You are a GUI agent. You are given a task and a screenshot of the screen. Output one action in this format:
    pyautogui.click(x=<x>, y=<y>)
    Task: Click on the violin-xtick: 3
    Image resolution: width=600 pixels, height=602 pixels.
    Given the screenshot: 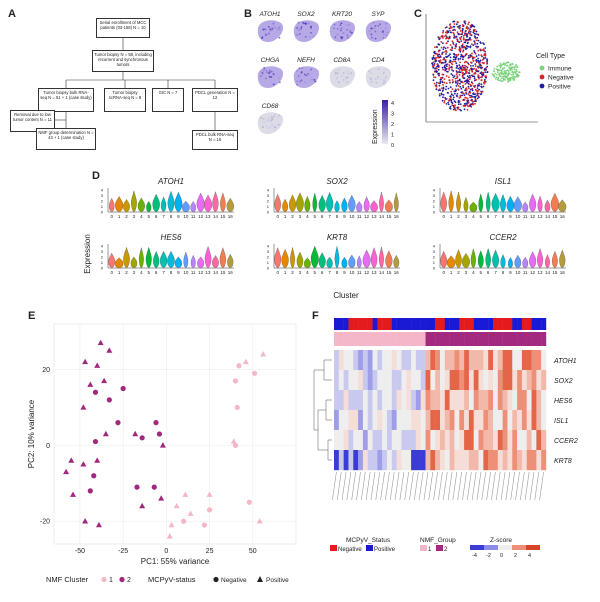 What is the action you would take?
    pyautogui.click(x=300, y=272)
    